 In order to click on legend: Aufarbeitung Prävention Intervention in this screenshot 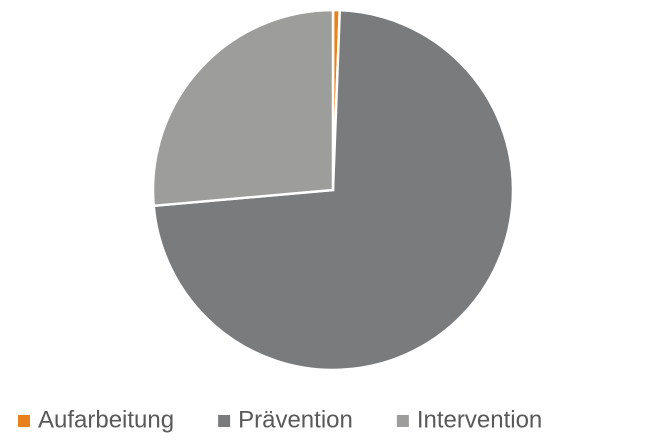, I will do `click(280, 419)`.